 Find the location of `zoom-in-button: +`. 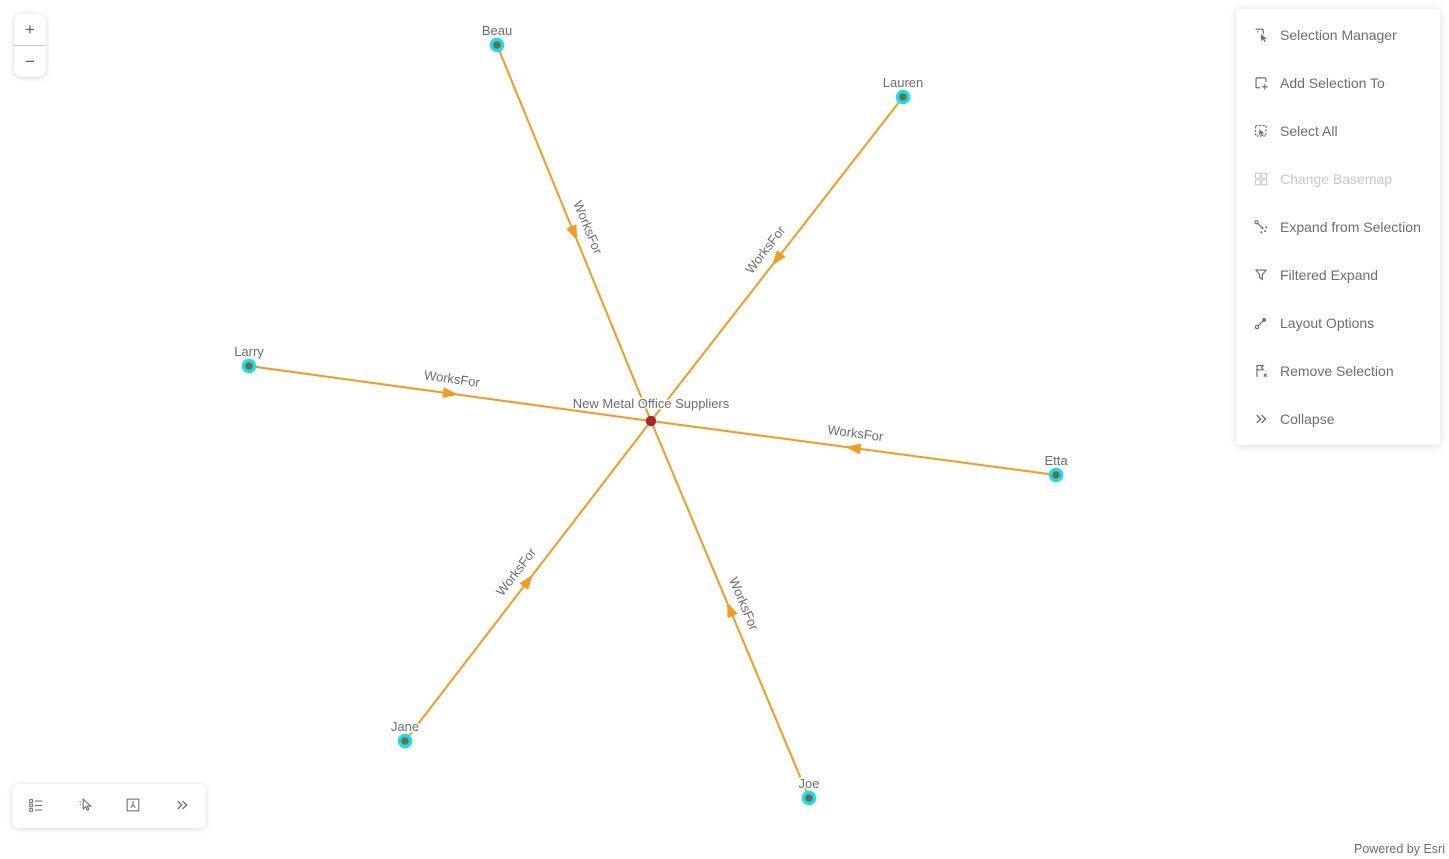

zoom-in-button: + is located at coordinates (30, 29).